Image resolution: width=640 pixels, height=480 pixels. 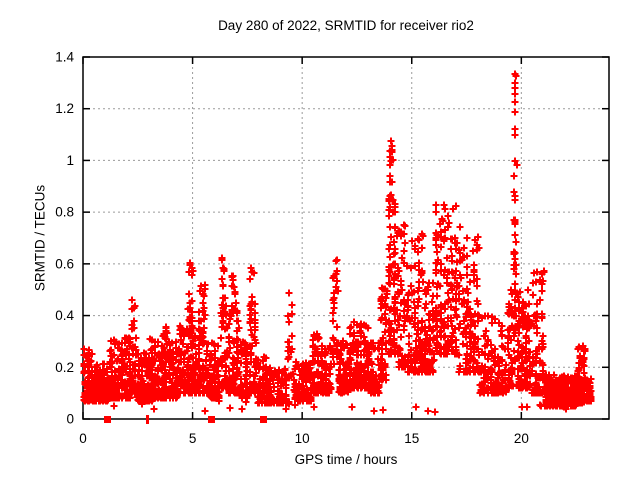 What do you see at coordinates (521, 438) in the screenshot?
I see `x-tick-label: 20` at bounding box center [521, 438].